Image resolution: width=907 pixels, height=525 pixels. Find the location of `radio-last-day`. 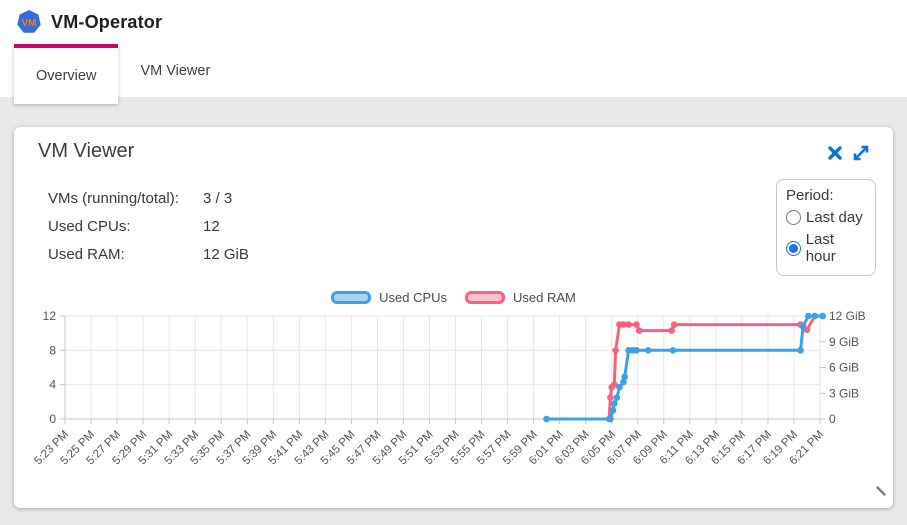

radio-last-day is located at coordinates (793, 217).